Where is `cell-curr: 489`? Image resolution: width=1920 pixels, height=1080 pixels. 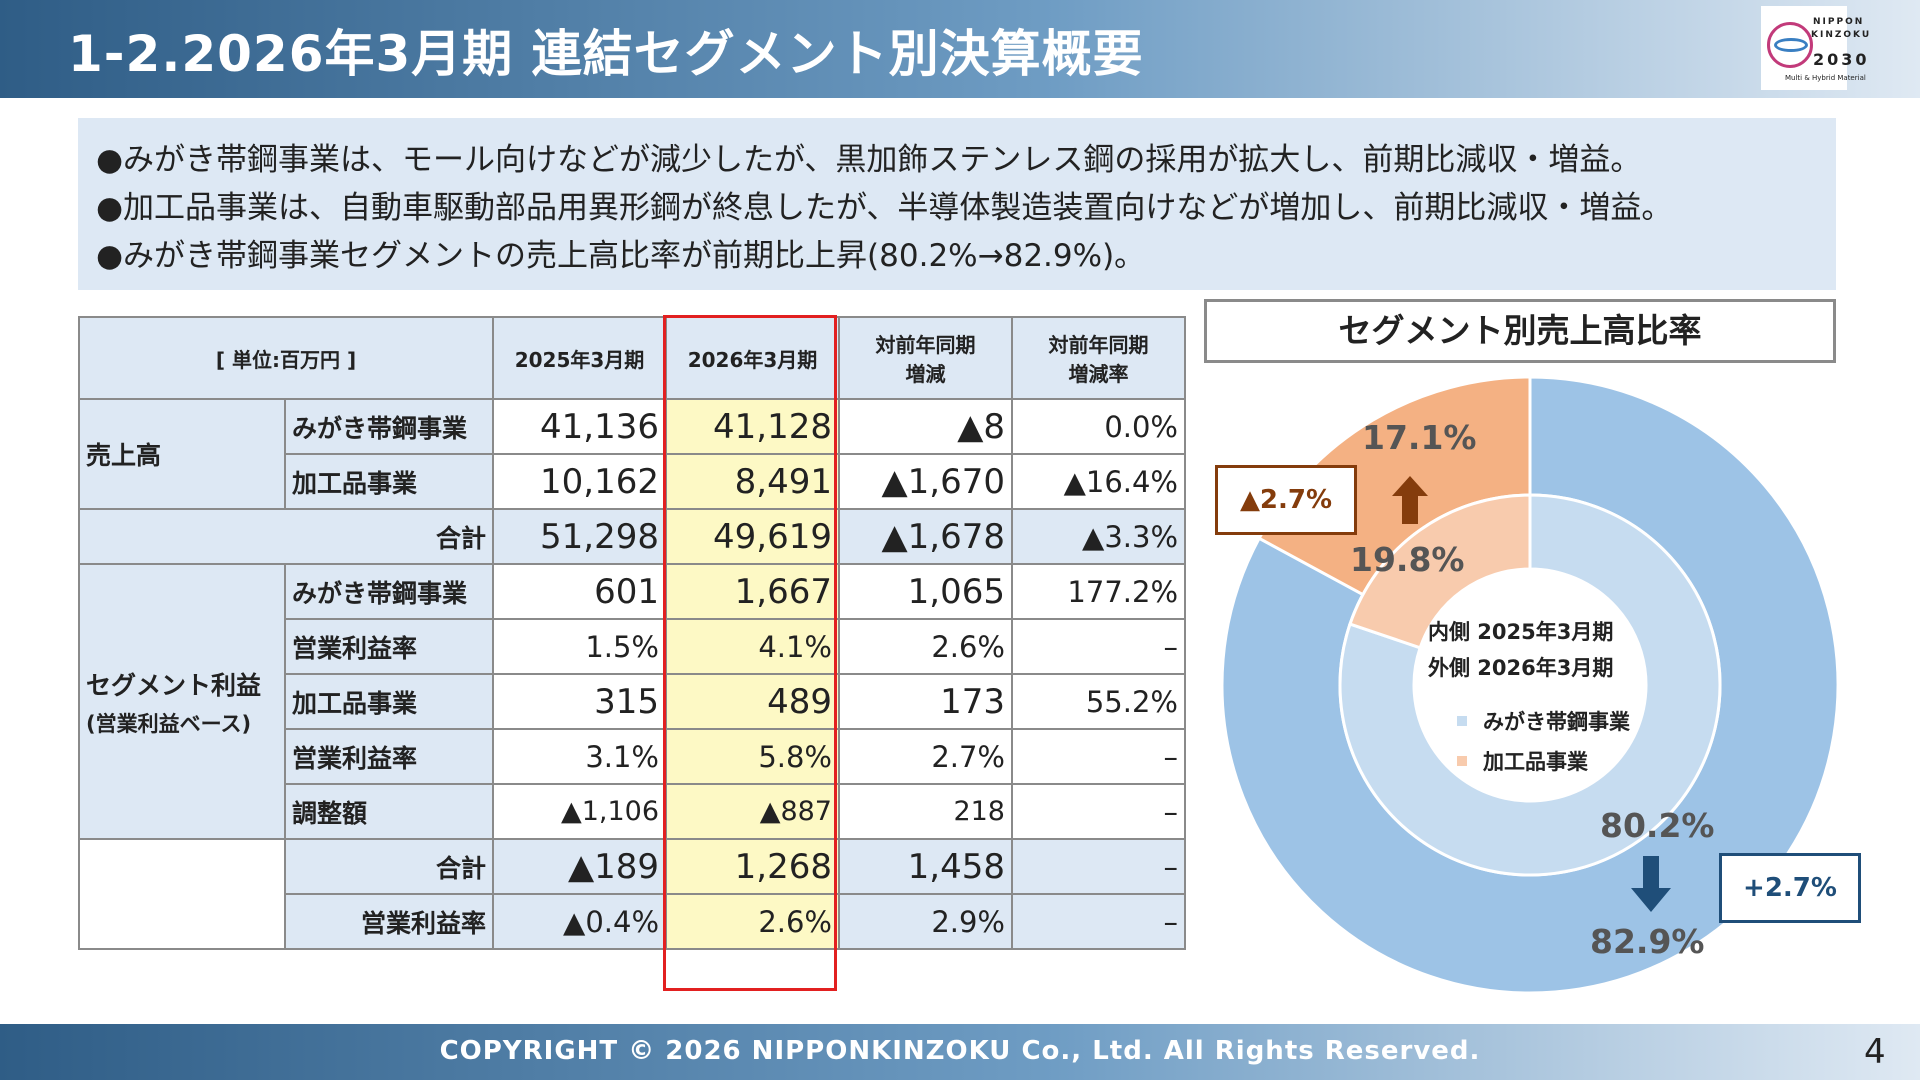 cell-curr: 489 is located at coordinates (752, 701).